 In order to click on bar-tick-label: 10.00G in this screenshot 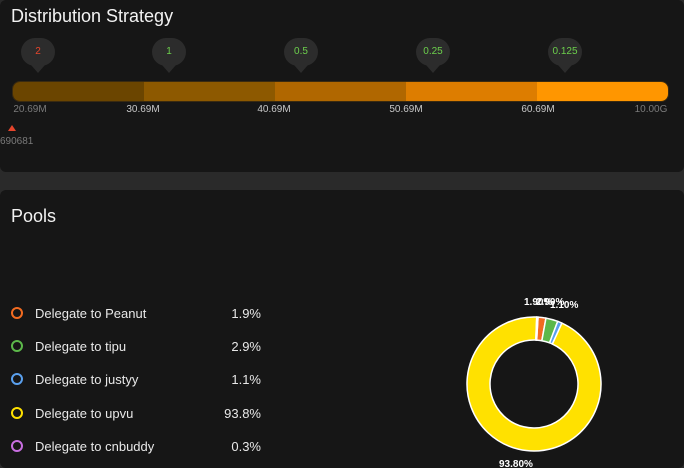, I will do `click(651, 109)`.